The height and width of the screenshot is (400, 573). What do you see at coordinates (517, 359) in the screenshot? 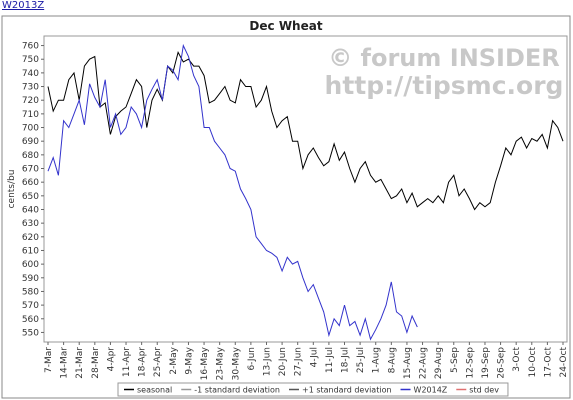
I see `x-tick-label: 3-Oct` at bounding box center [517, 359].